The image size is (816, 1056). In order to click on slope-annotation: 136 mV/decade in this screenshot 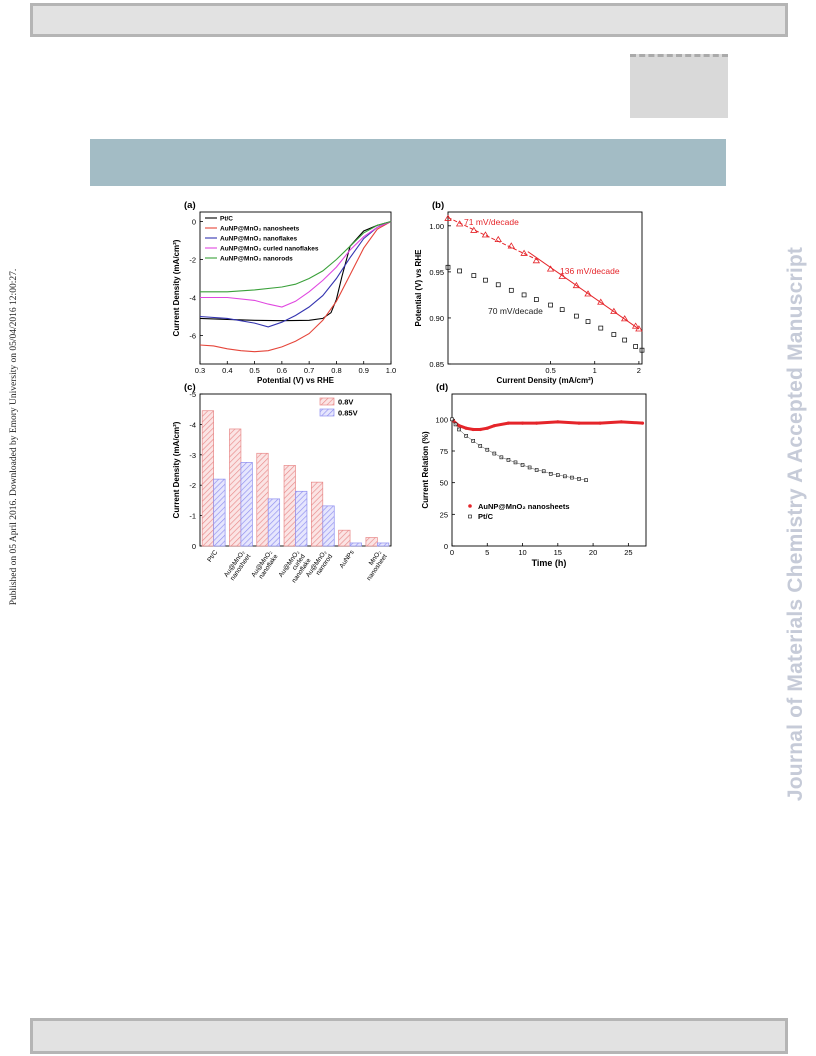, I will do `click(590, 271)`.